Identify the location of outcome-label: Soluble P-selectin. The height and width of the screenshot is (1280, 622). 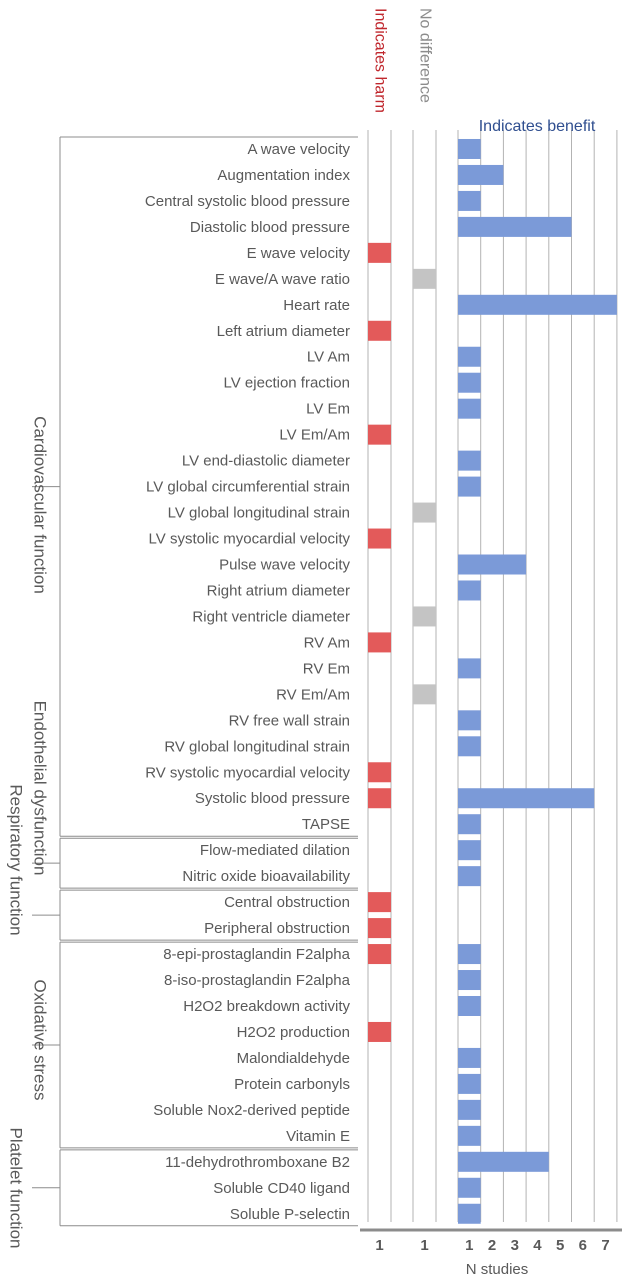
(290, 1214).